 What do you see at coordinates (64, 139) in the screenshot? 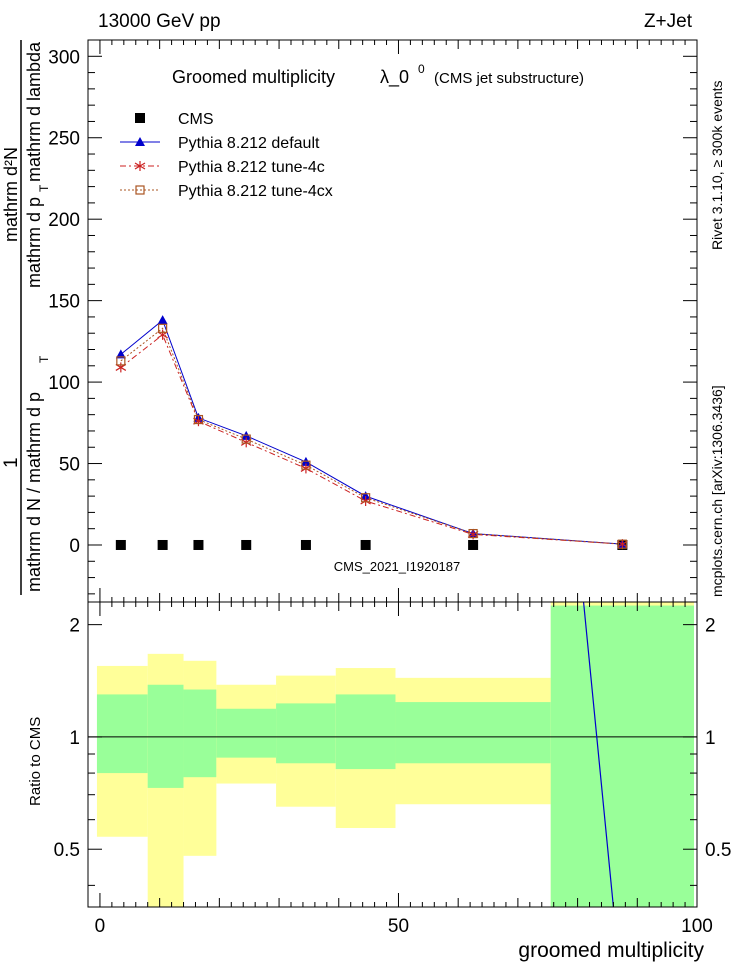
I see `y-tick-label: 250` at bounding box center [64, 139].